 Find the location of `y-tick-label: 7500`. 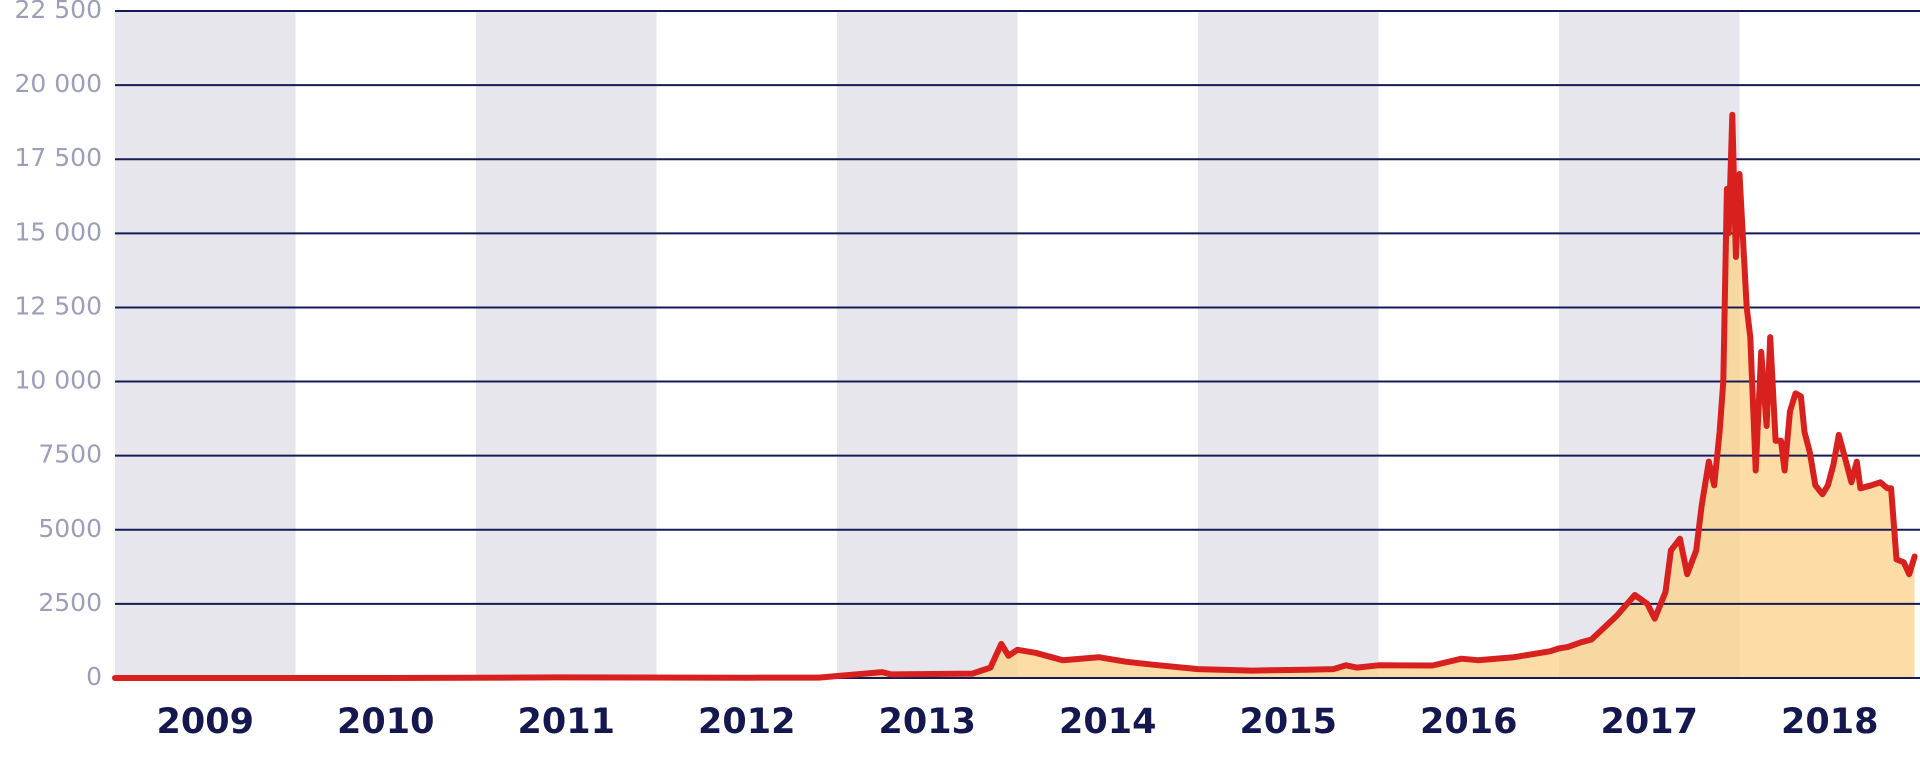

y-tick-label: 7500 is located at coordinates (70, 454).